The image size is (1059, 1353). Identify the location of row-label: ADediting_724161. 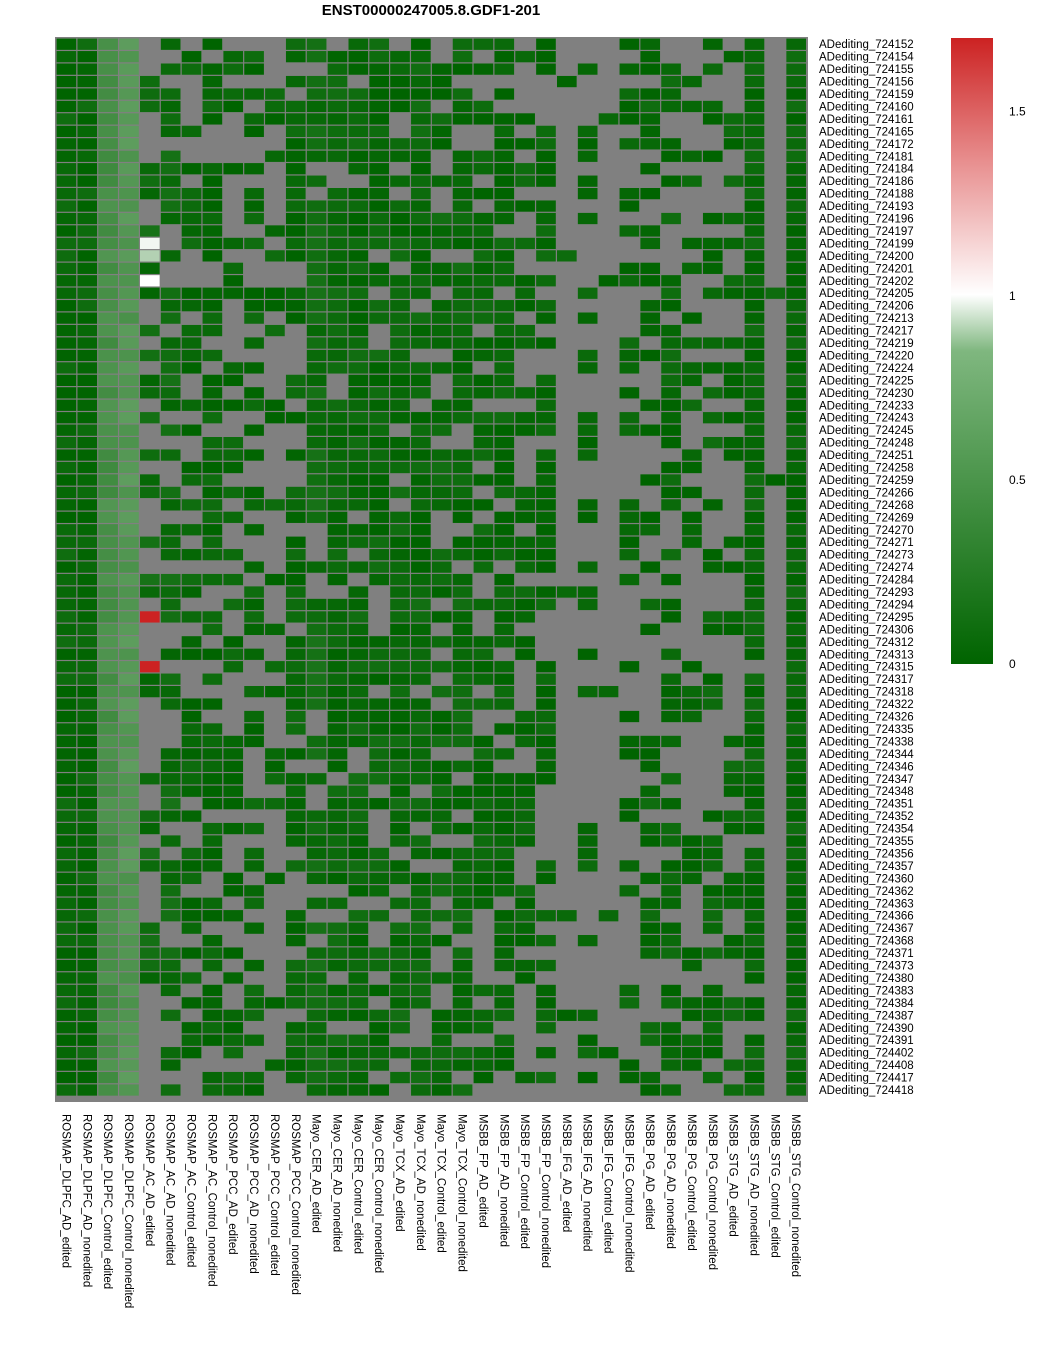
(866, 120).